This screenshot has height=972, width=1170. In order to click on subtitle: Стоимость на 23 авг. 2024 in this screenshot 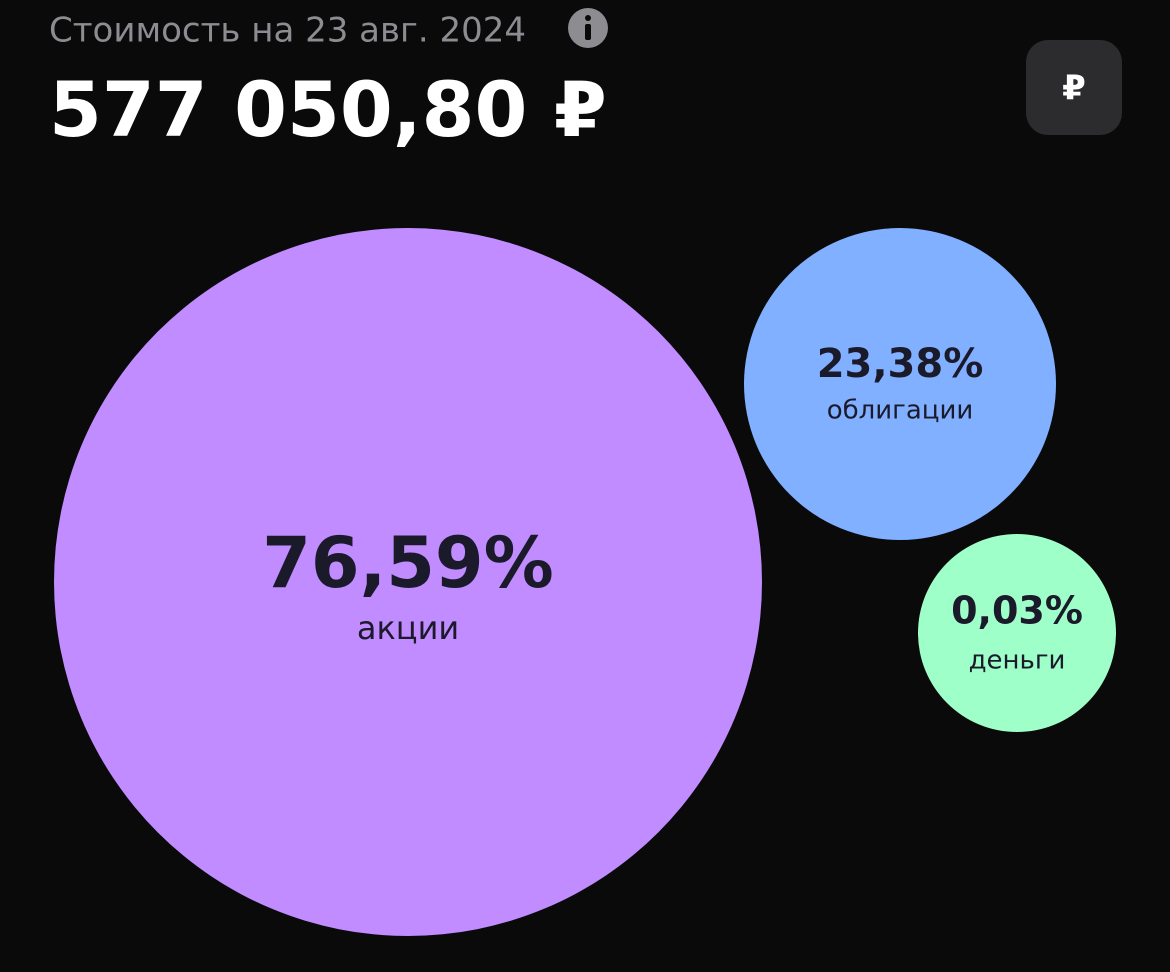, I will do `click(287, 31)`.